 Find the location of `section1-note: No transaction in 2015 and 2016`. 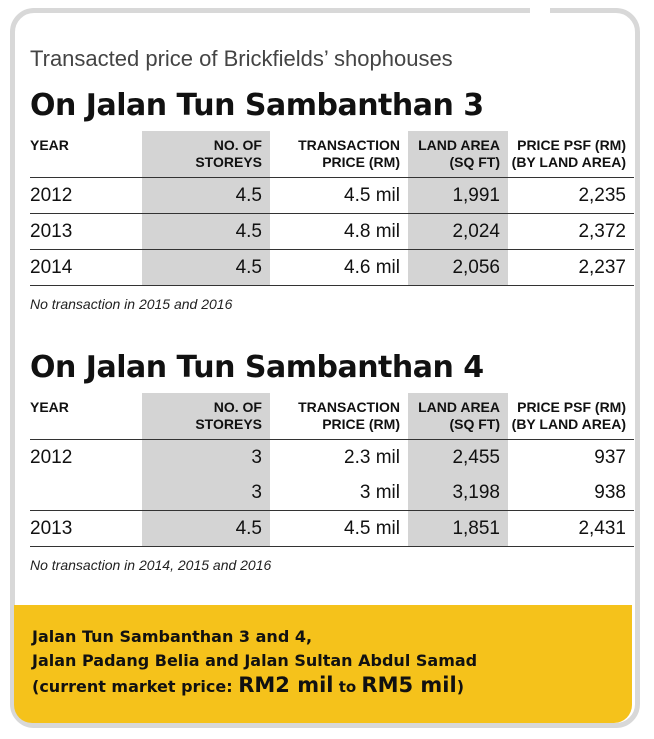

section1-note: No transaction in 2015 and 2016 is located at coordinates (131, 304).